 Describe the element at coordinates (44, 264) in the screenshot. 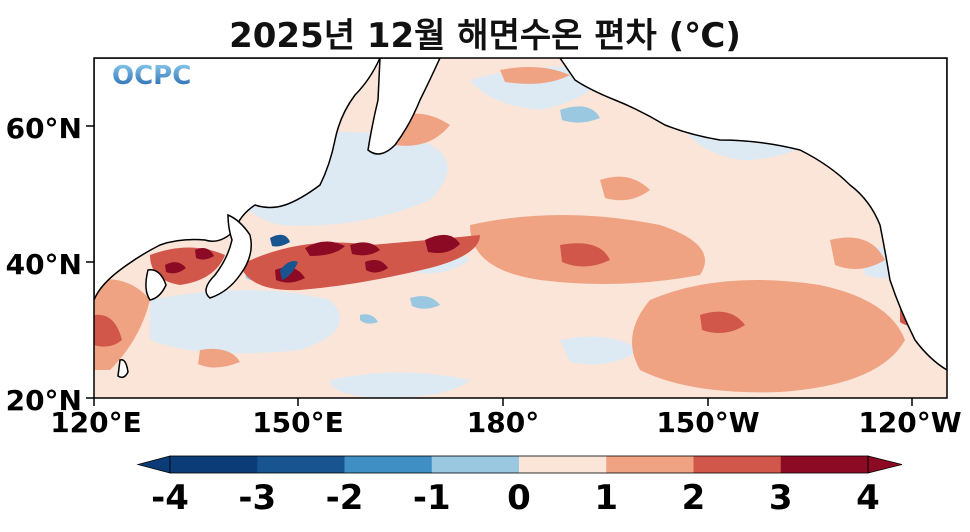

I see `lat-tick-40n: 40°N` at that location.